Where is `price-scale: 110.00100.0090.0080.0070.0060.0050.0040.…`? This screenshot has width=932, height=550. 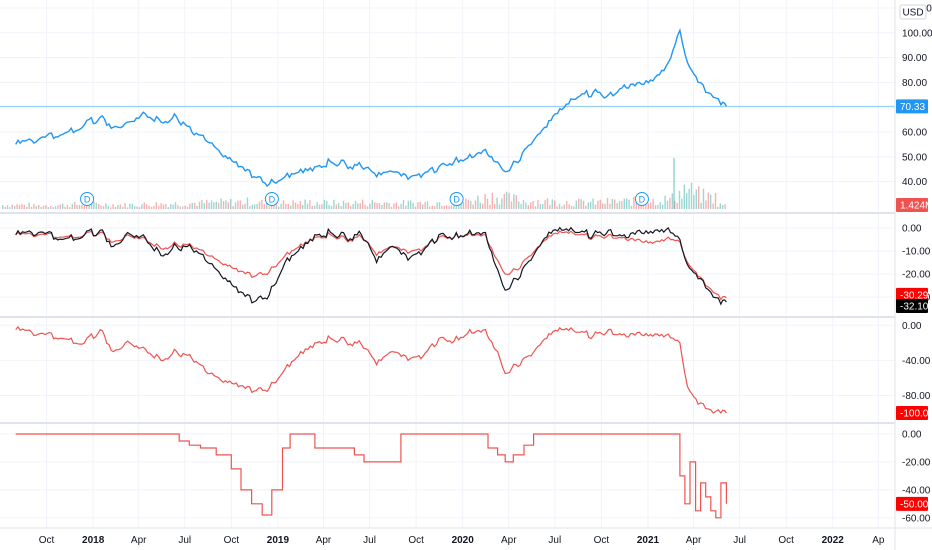 price-scale: 110.00100.0090.0080.0070.0060.0050.0040.… is located at coordinates (914, 264).